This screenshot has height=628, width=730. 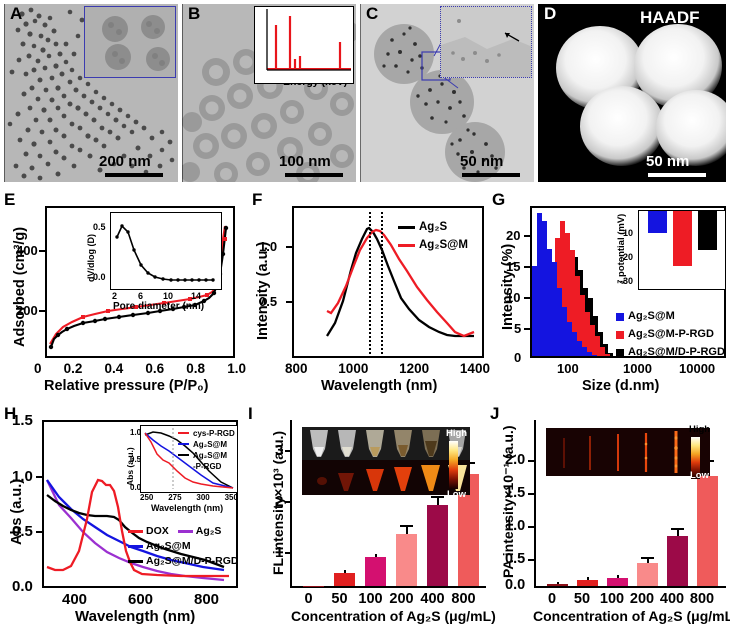 I want to click on panel-g-ytick-0: 0, so click(x=518, y=357).